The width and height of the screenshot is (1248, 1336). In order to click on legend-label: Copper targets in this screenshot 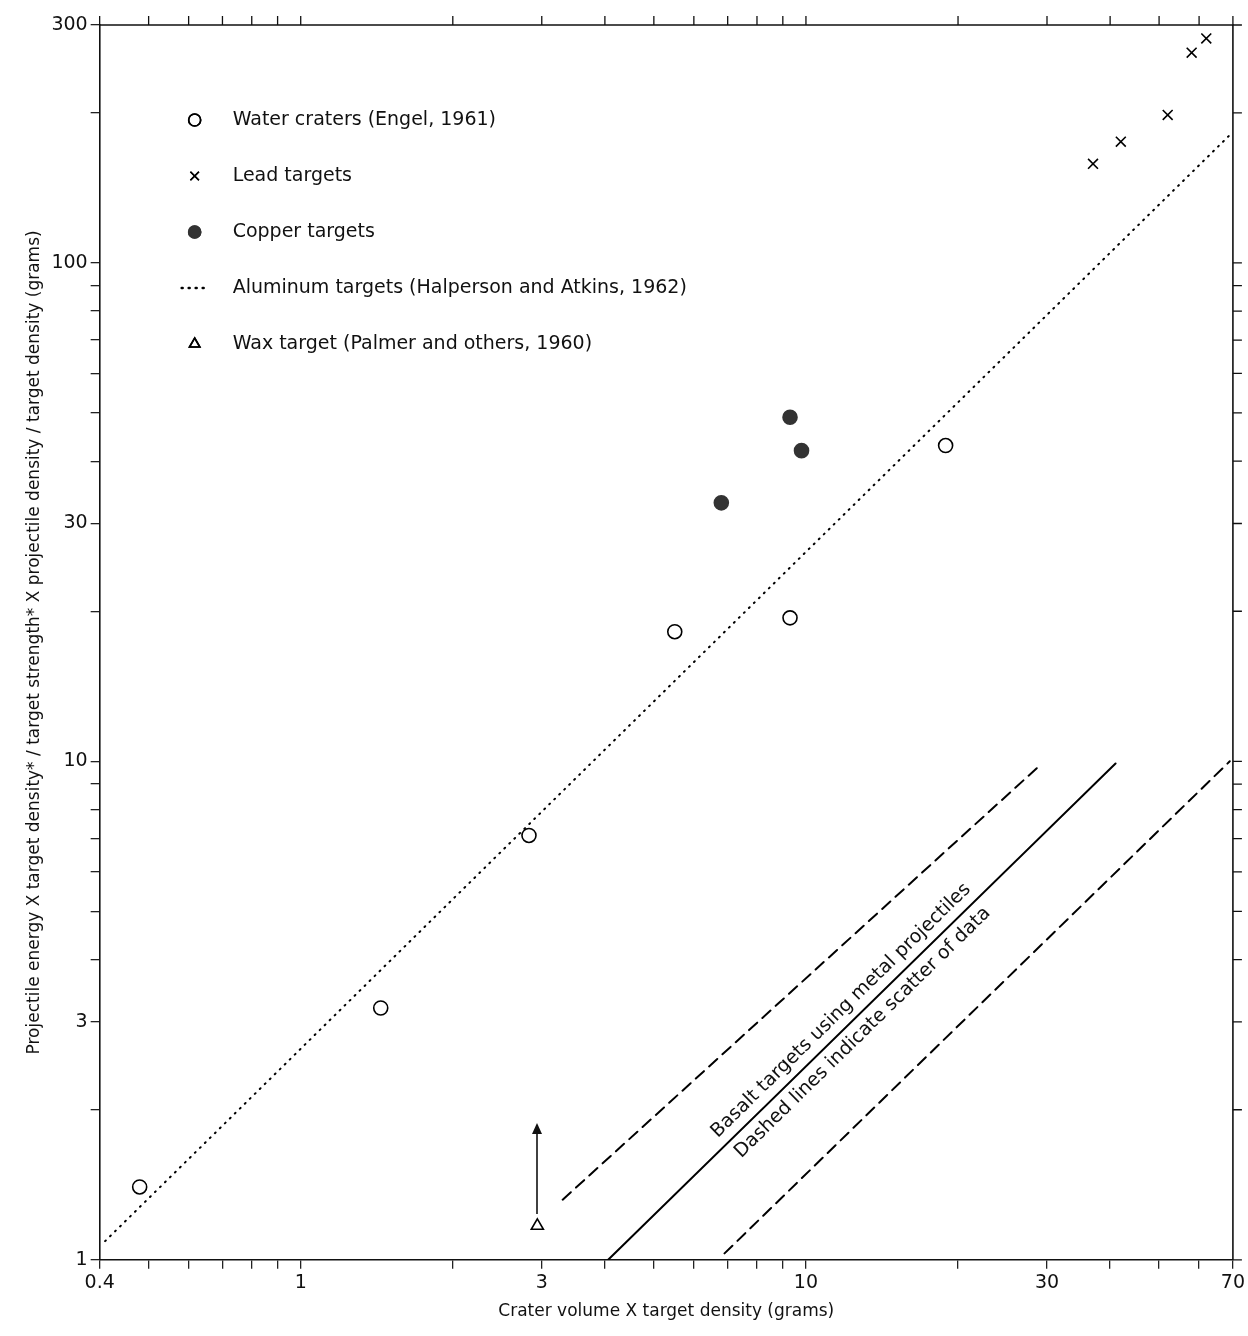, I will do `click(303, 229)`.